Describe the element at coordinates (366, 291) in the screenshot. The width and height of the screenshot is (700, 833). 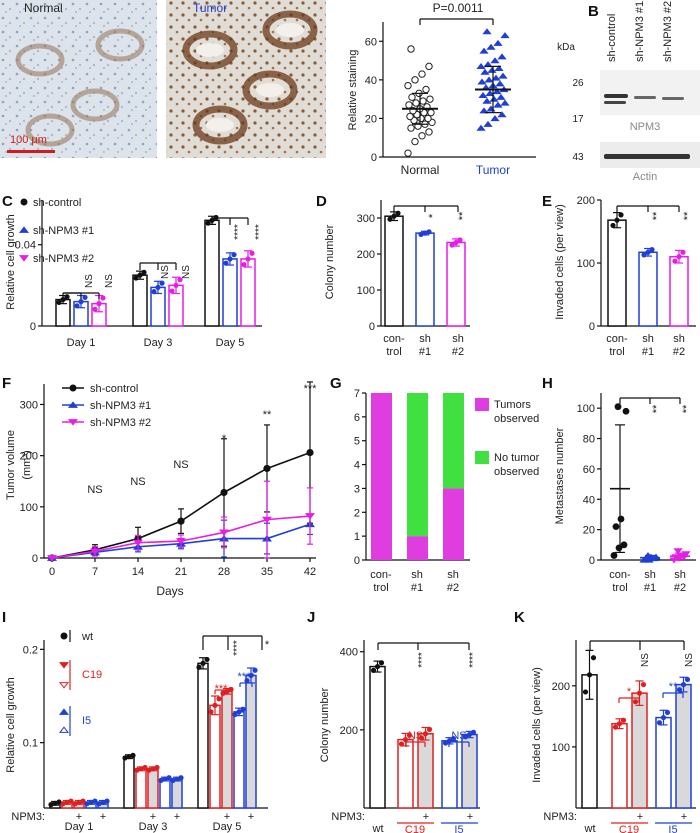
I see `panelD-ytick-label: 100` at that location.